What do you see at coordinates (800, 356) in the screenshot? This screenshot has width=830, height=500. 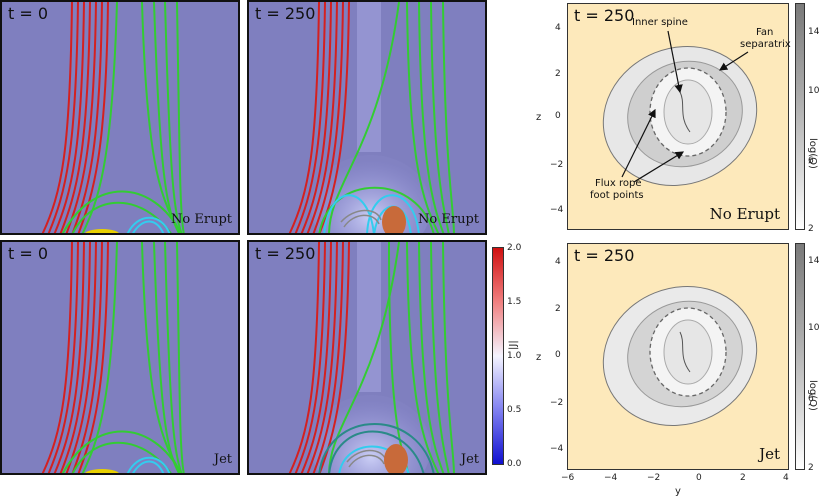 I see `q-colorbar-bottom` at bounding box center [800, 356].